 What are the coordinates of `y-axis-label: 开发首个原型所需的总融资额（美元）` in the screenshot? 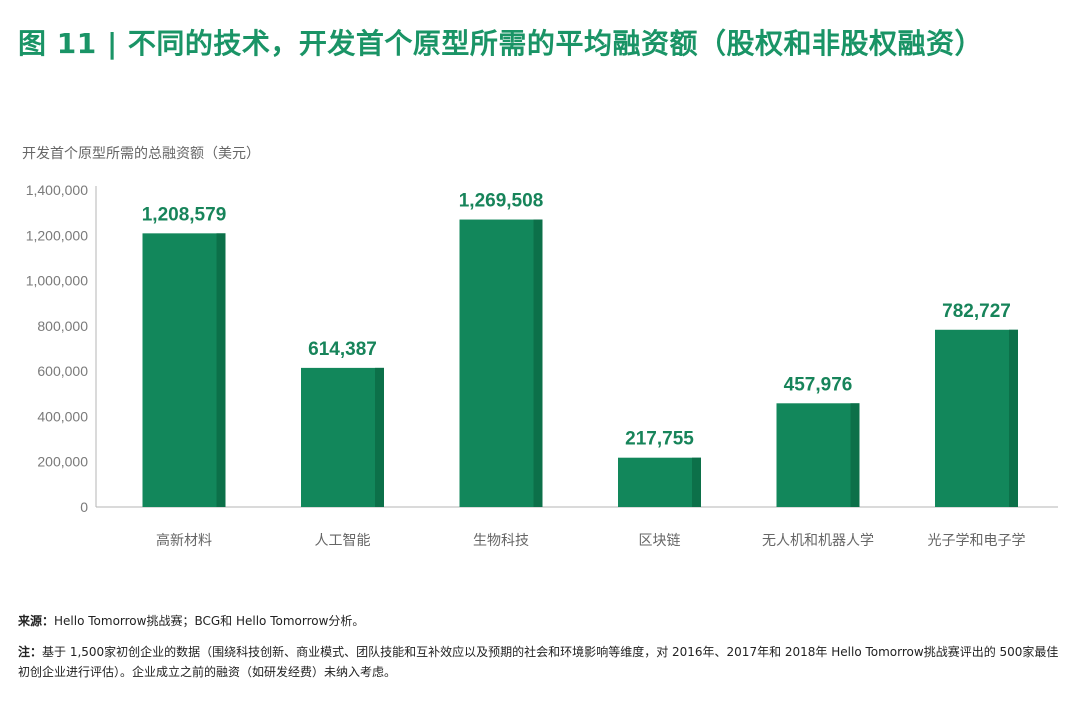 It's located at (141, 154).